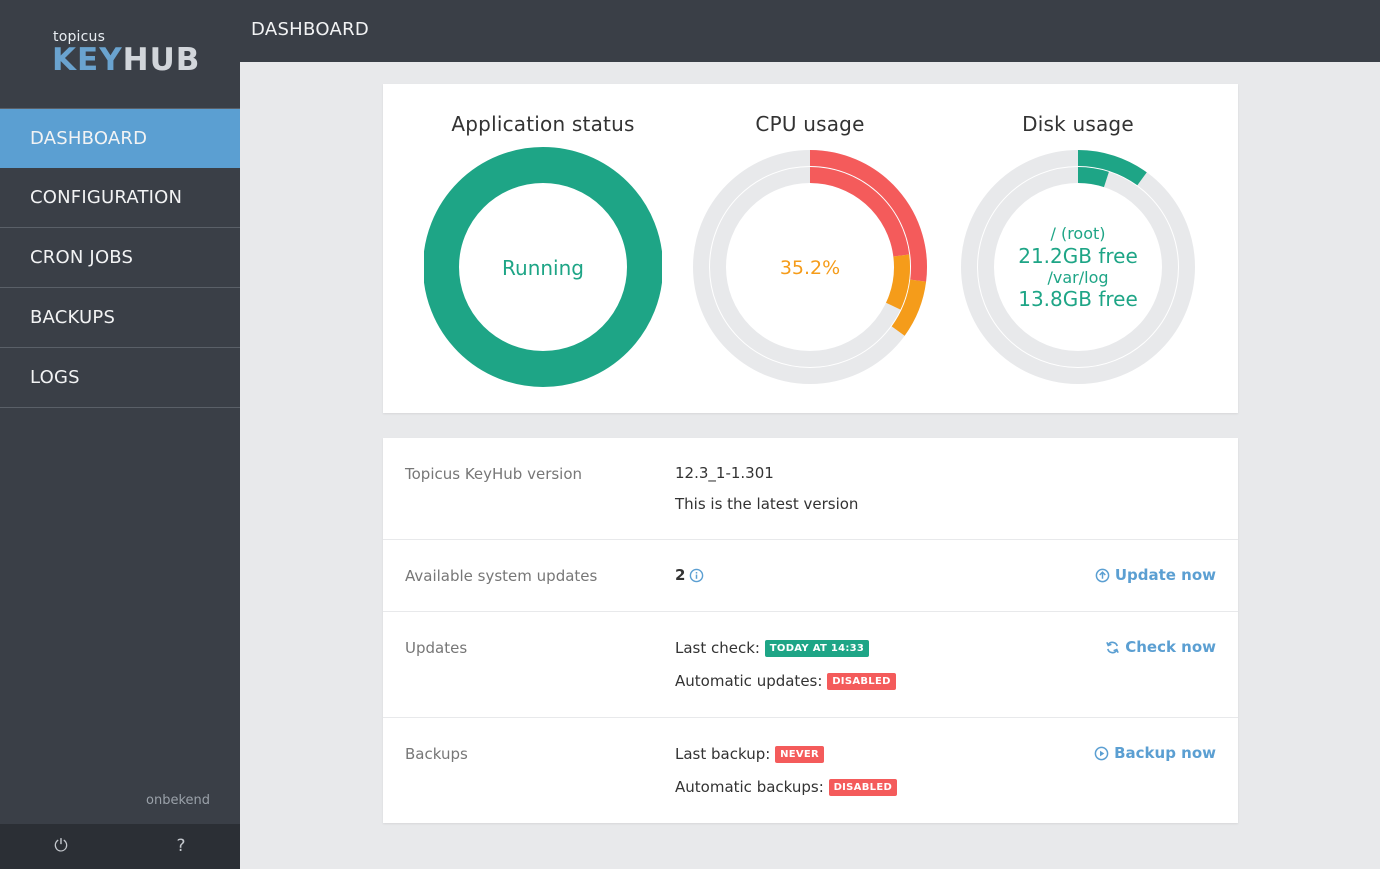 This screenshot has height=869, width=1380. What do you see at coordinates (120, 198) in the screenshot?
I see `sidebar-item-configuration: CONFIGURATION` at bounding box center [120, 198].